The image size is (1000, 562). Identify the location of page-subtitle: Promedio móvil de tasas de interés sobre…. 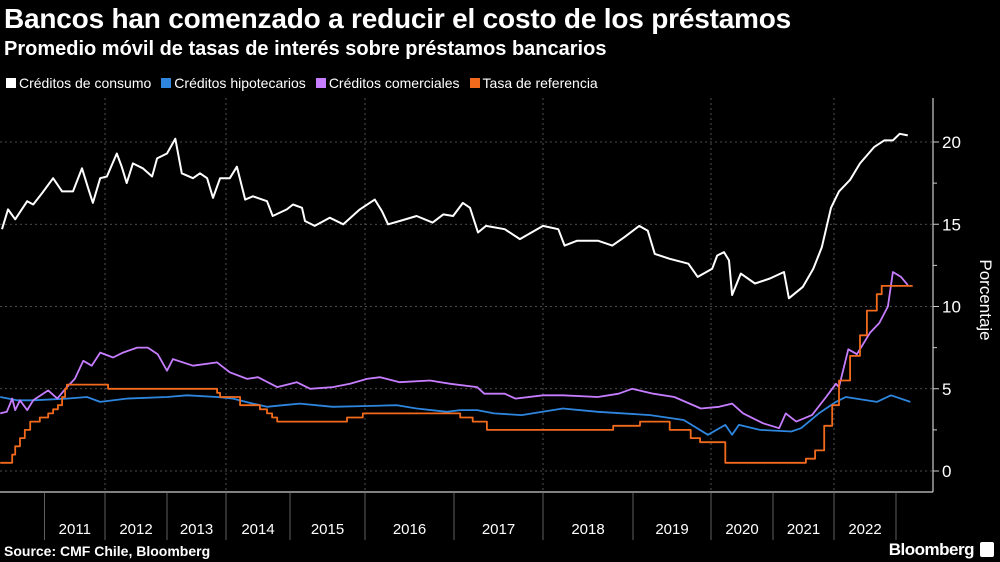
(305, 49).